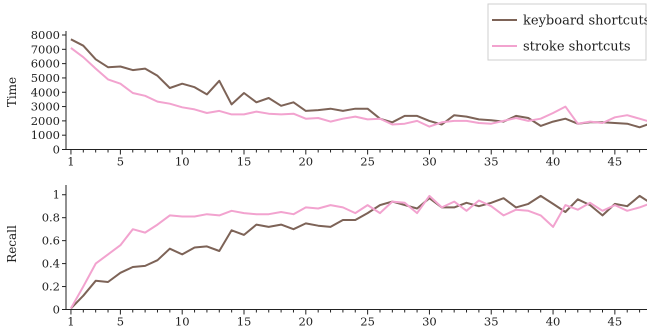 The image size is (647, 330). What do you see at coordinates (51, 218) in the screenshot?
I see `y-tick-label: 0.8` at bounding box center [51, 218].